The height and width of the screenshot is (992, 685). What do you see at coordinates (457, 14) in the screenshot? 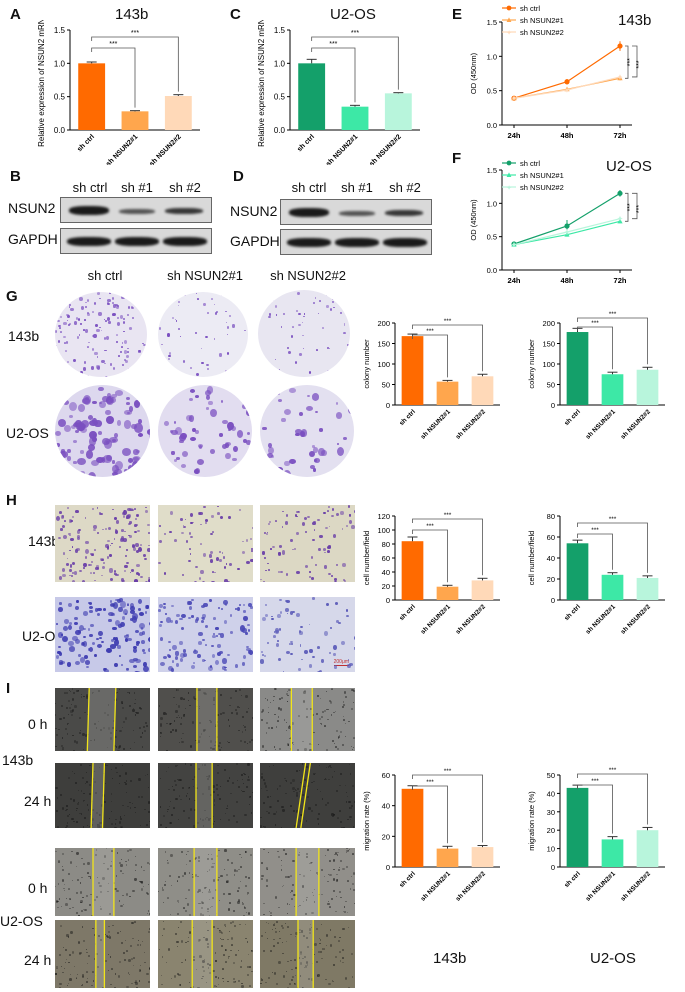
I see `panel-letter-e: E` at bounding box center [457, 14].